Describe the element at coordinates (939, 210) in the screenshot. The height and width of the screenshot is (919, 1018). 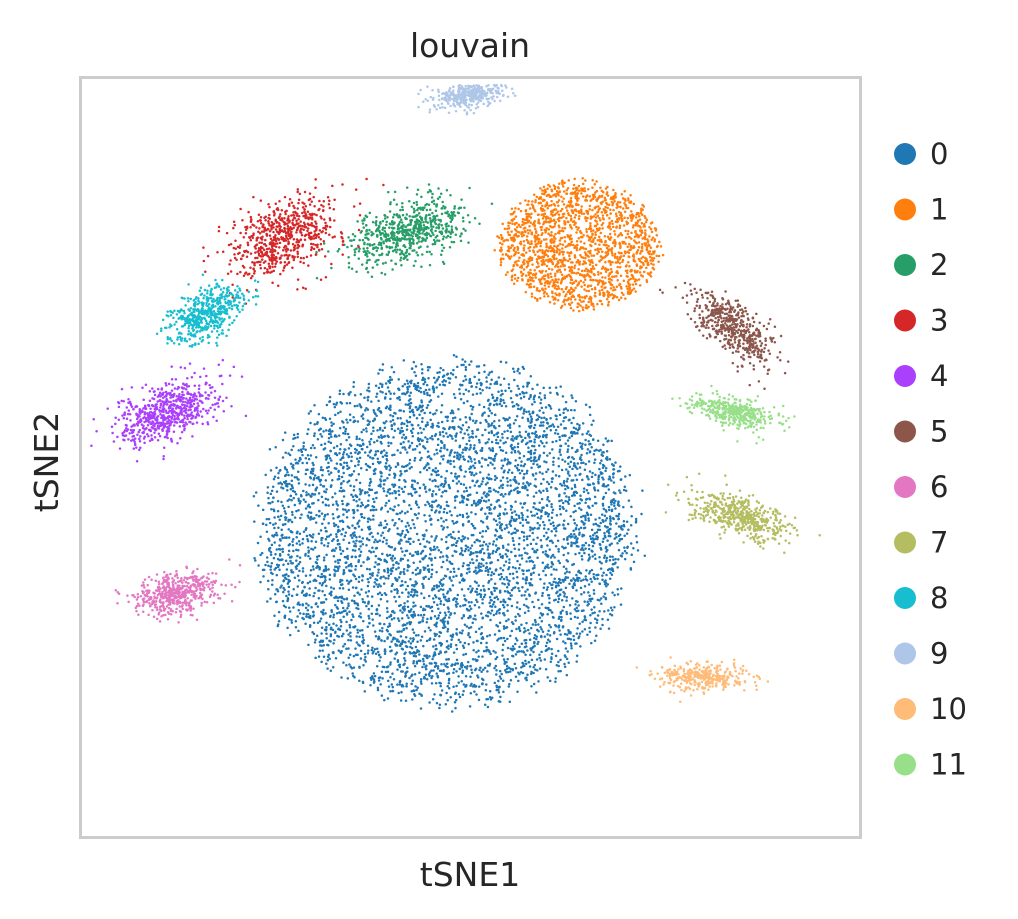
I see `legend-label-1: 1` at that location.